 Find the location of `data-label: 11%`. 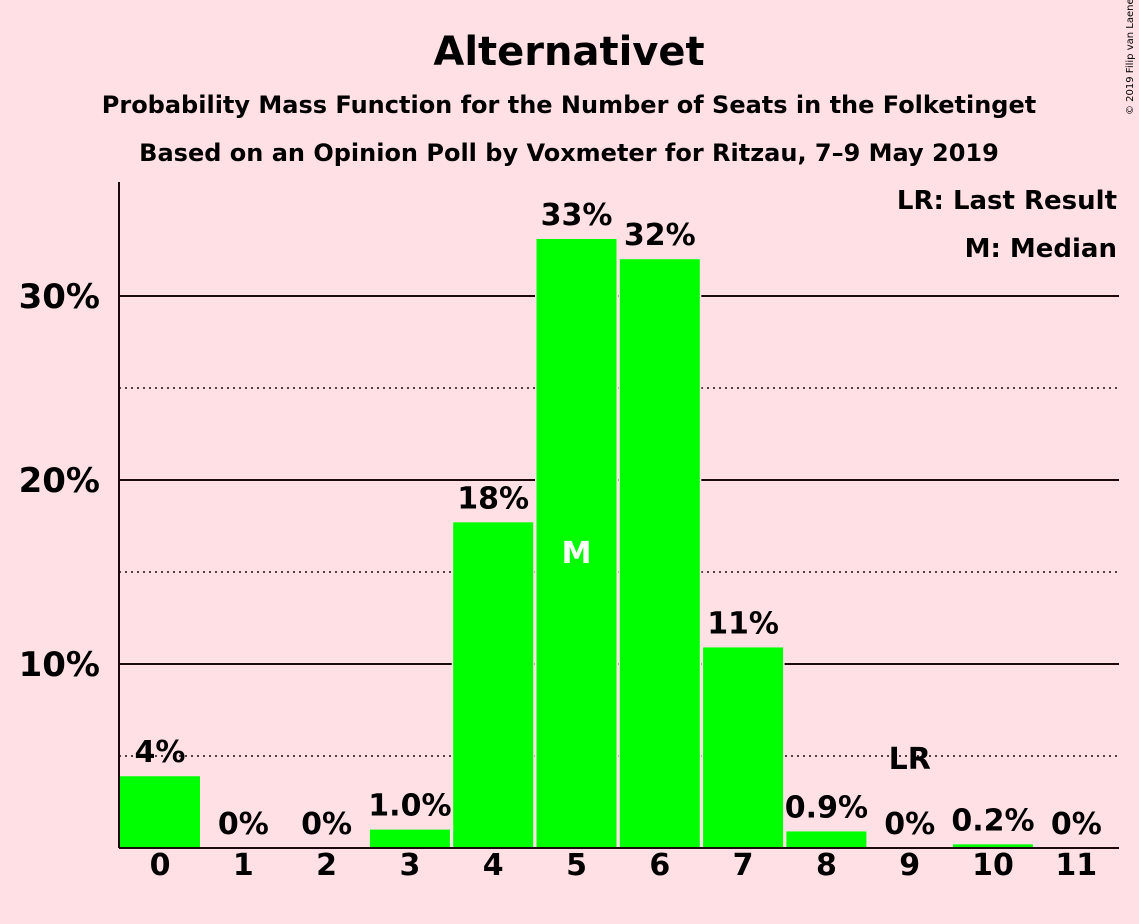

data-label: 11% is located at coordinates (743, 623).